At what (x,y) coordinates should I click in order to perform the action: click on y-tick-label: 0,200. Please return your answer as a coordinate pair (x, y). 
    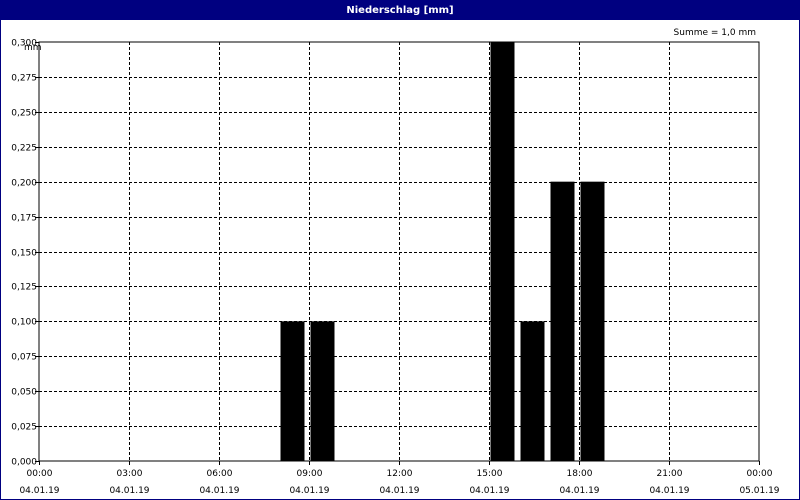
    Looking at the image, I should click on (24, 184).